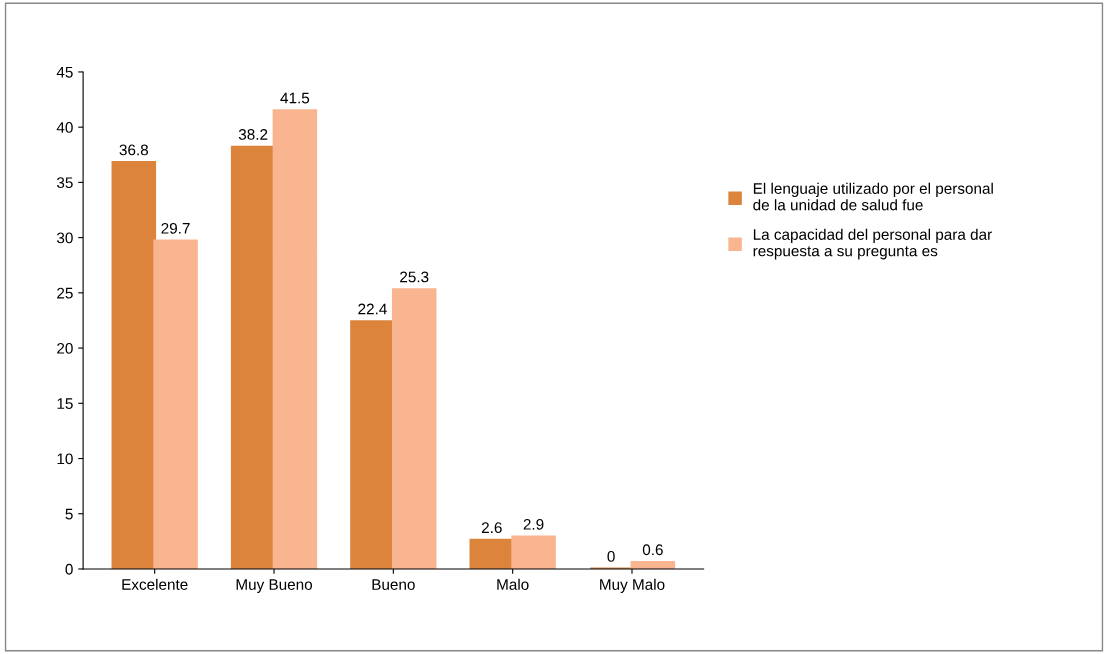 The image size is (1108, 654). Describe the element at coordinates (134, 150) in the screenshot. I see `data-label: 36.8` at that location.